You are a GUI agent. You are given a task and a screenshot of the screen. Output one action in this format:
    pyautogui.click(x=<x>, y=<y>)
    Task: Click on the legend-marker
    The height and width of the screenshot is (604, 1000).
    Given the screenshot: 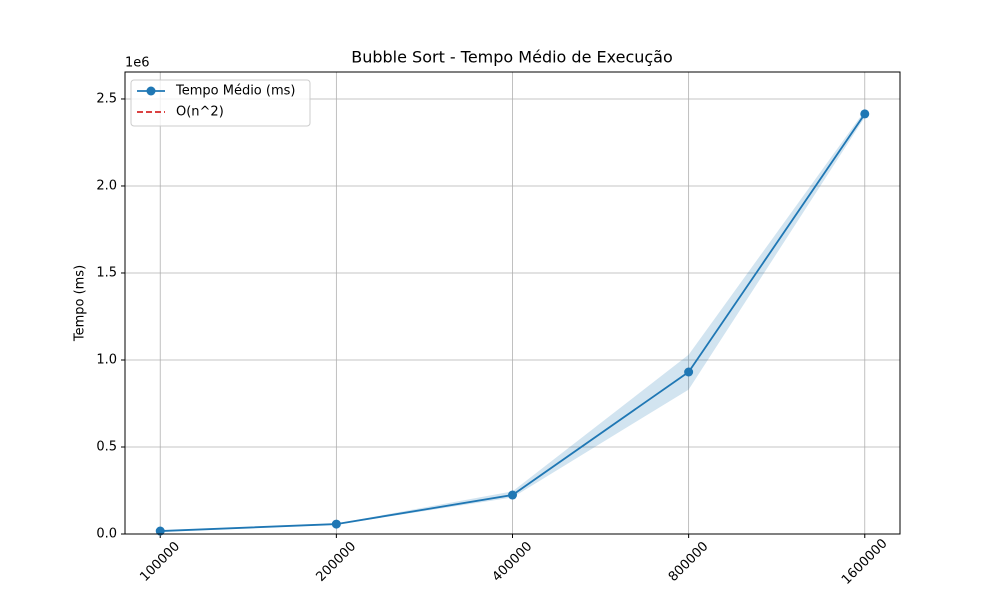 What is the action you would take?
    pyautogui.click(x=151, y=91)
    